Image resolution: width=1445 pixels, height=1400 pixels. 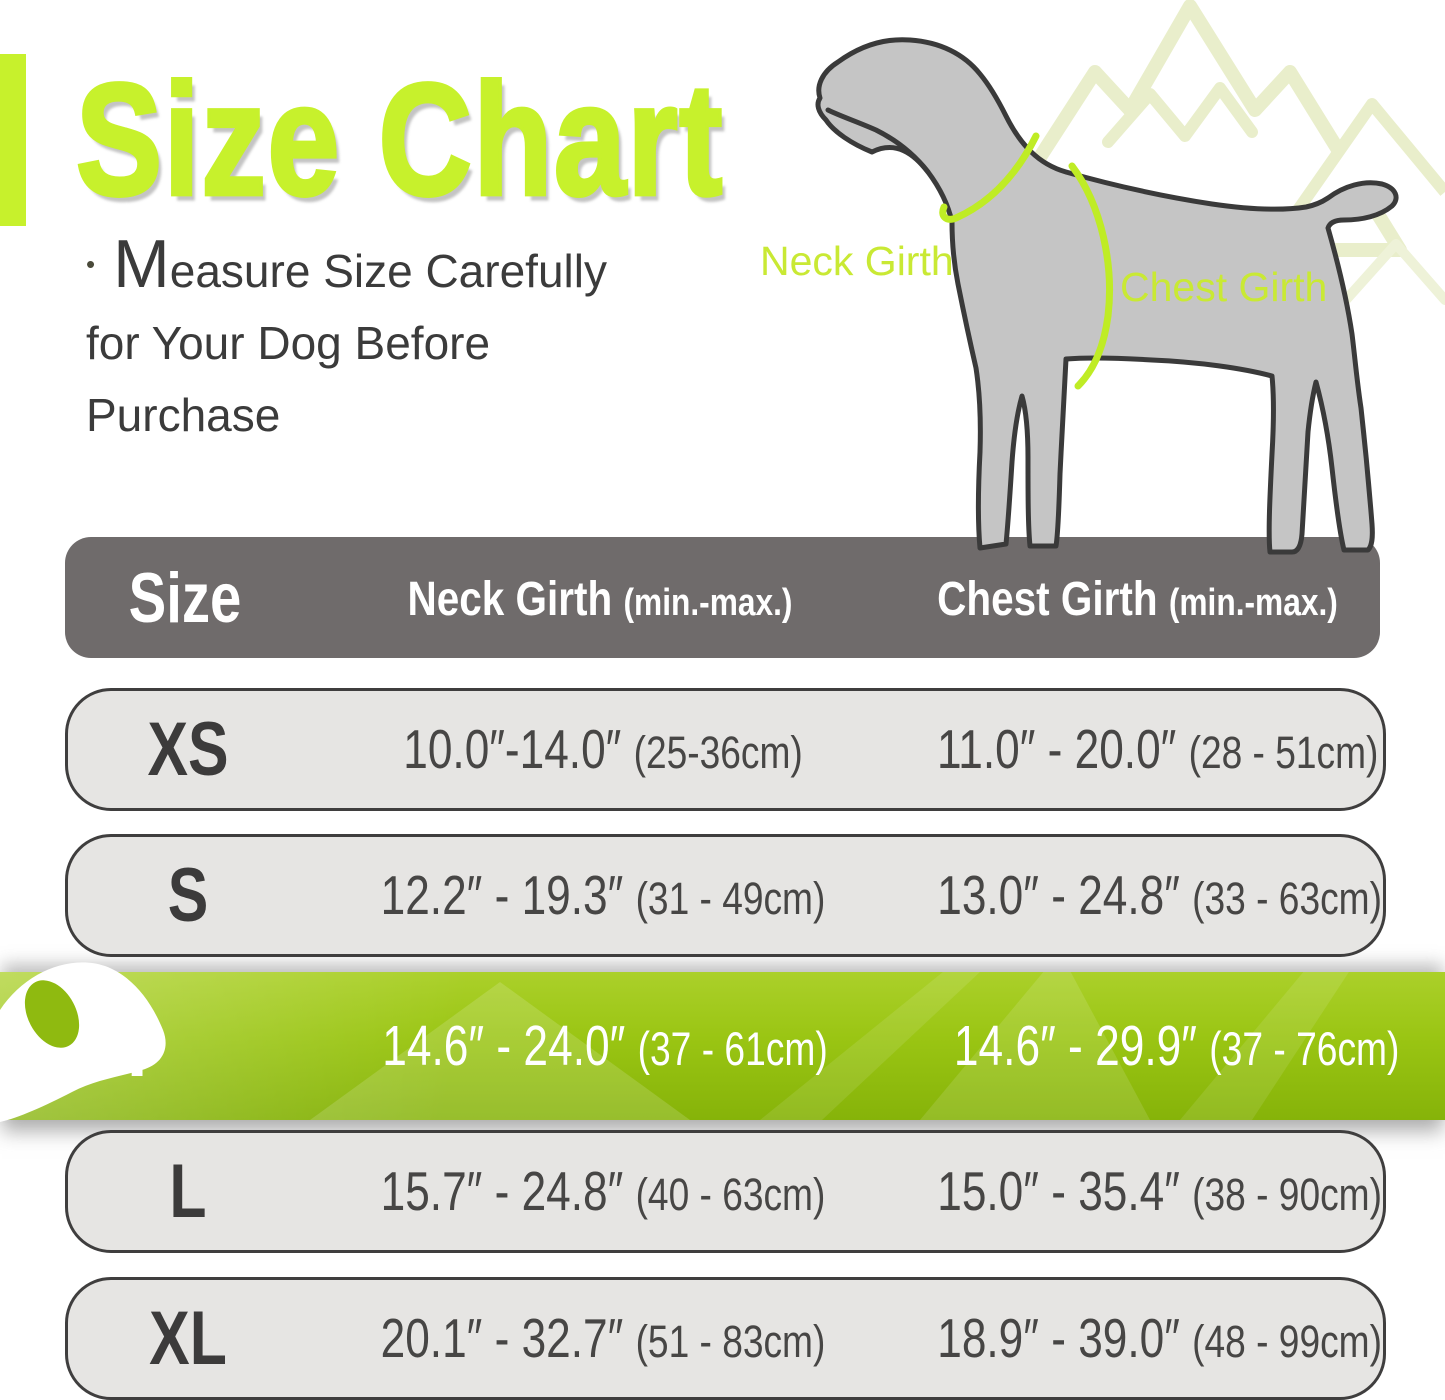 I want to click on size-label-xs: XS, so click(x=188, y=749).